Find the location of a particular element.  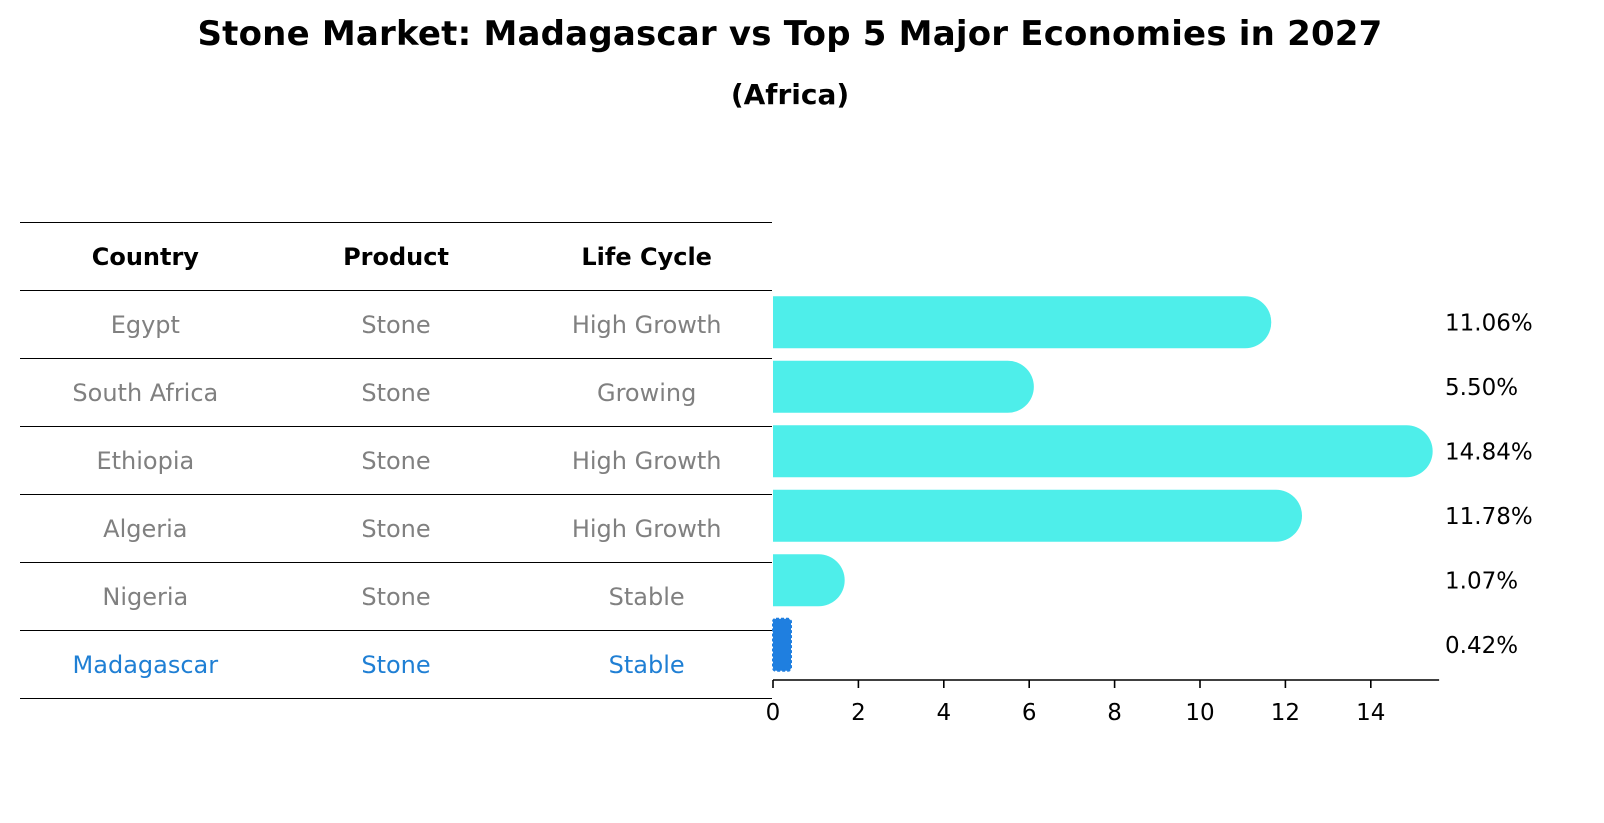

x-tick-label: 10 is located at coordinates (1199, 713).